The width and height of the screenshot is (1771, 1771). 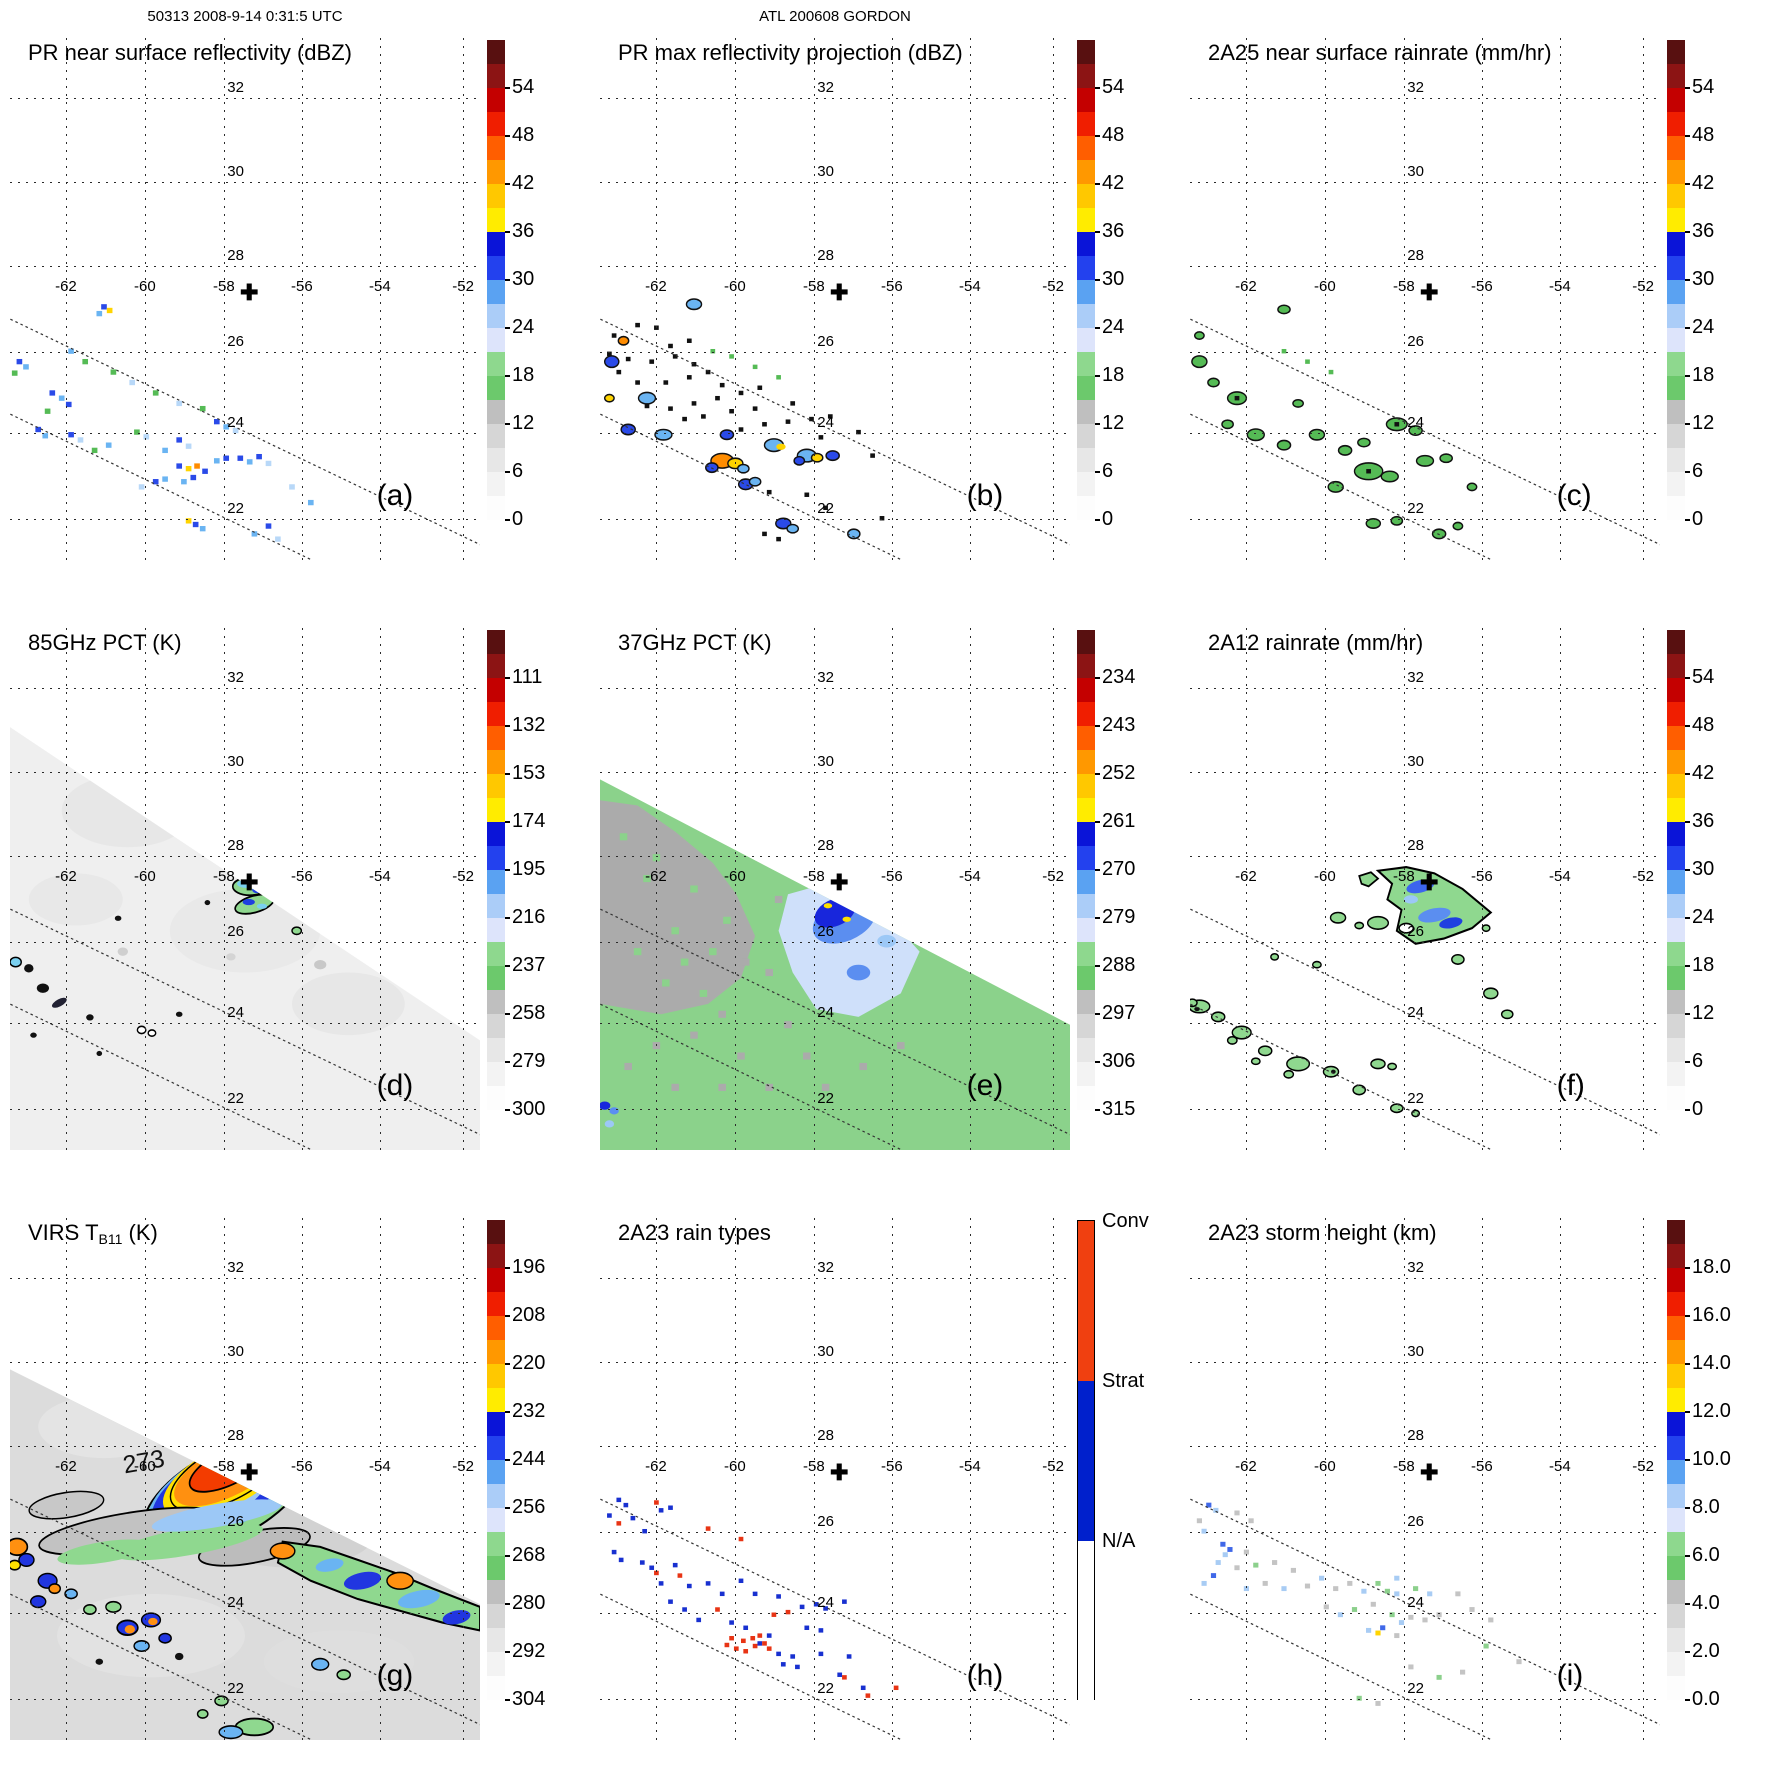 What do you see at coordinates (835, 889) in the screenshot?
I see `map-e: -62 -60 -58 -56 -54 -52 32 30 28 26 24 22 ✚` at bounding box center [835, 889].